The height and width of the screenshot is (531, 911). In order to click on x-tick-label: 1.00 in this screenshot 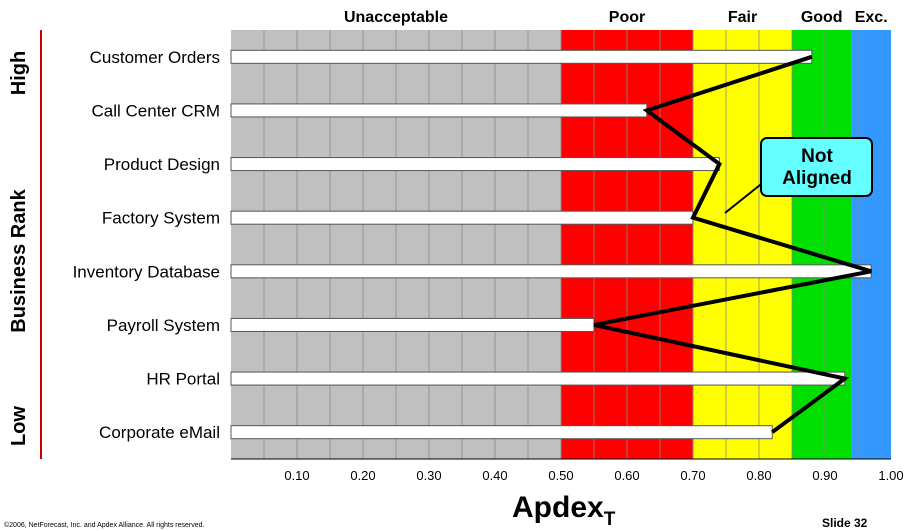, I will do `click(890, 475)`.